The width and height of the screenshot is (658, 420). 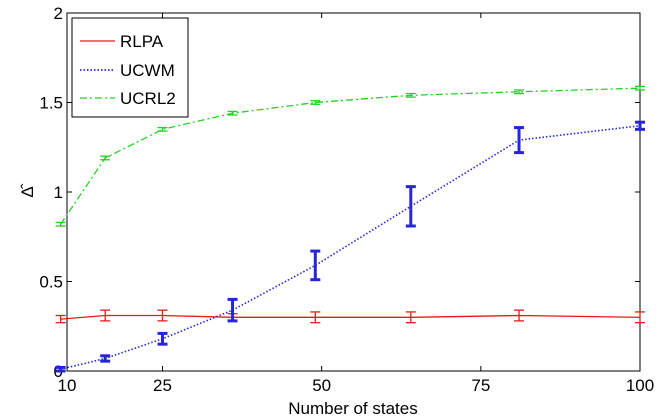 What do you see at coordinates (27, 190) in the screenshot?
I see `y-axis-label: Δ̂` at bounding box center [27, 190].